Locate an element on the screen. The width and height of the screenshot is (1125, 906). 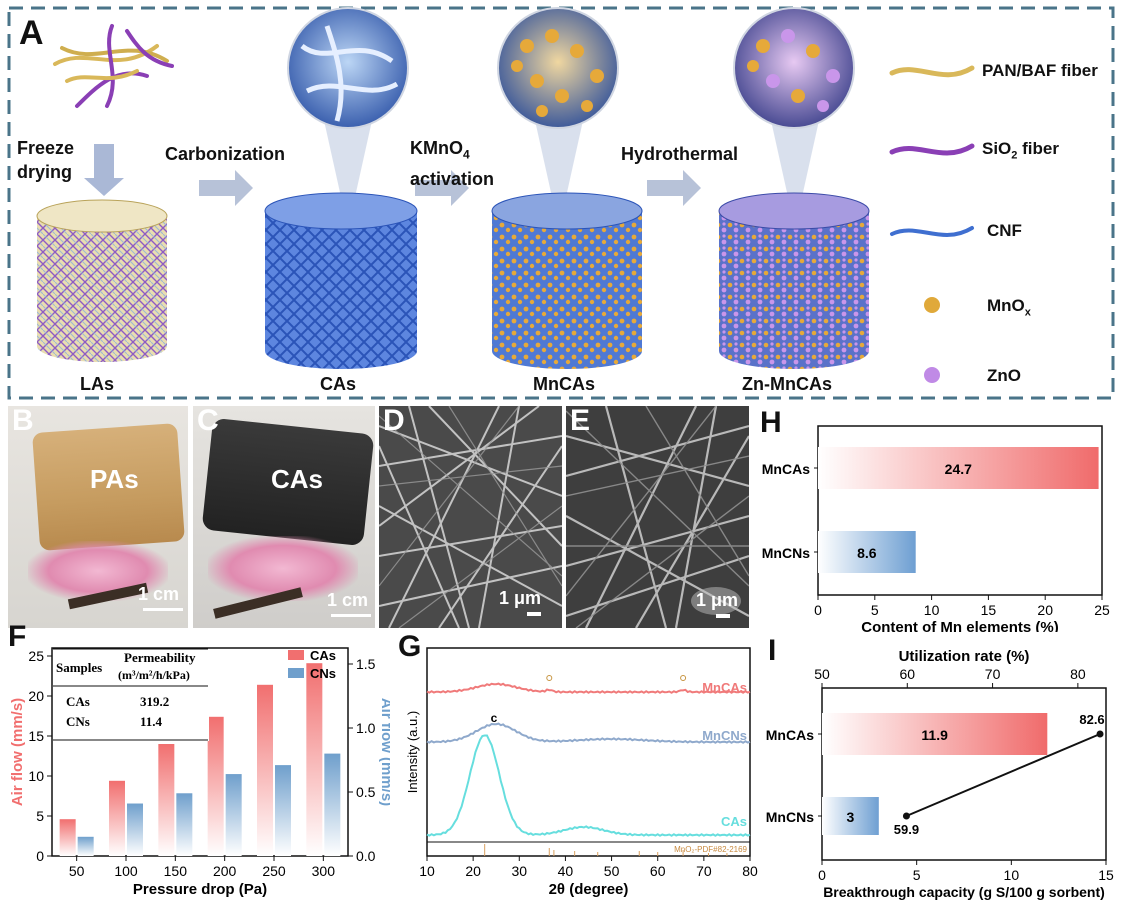
scale-c: 1 cm is located at coordinates (348, 600).